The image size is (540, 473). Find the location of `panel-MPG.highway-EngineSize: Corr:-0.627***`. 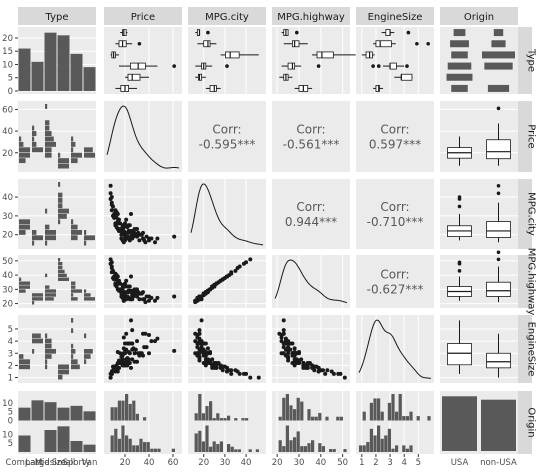

panel-MPG.highway-EngineSize: Corr:-0.627*** is located at coordinates (395, 281).